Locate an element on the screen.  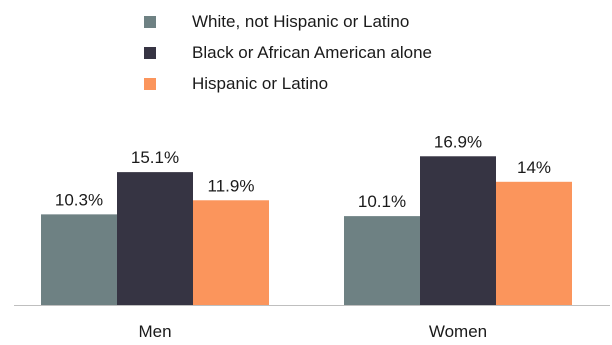
legend-label-black: Black or African American alone is located at coordinates (312, 52).